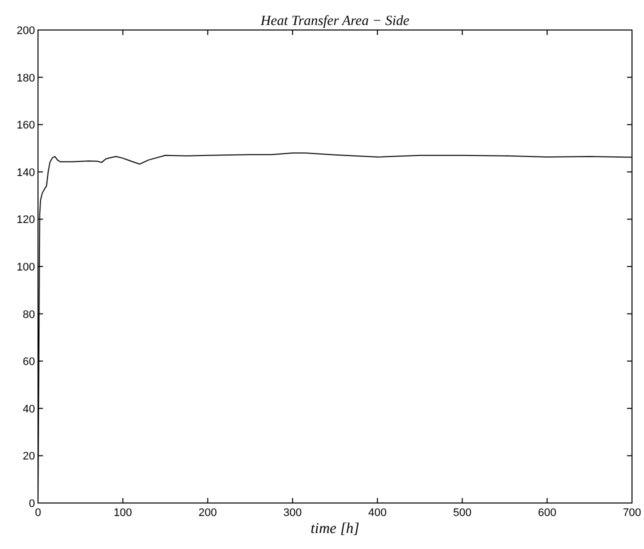  What do you see at coordinates (25, 126) in the screenshot?
I see `y-tick-label: 160` at bounding box center [25, 126].